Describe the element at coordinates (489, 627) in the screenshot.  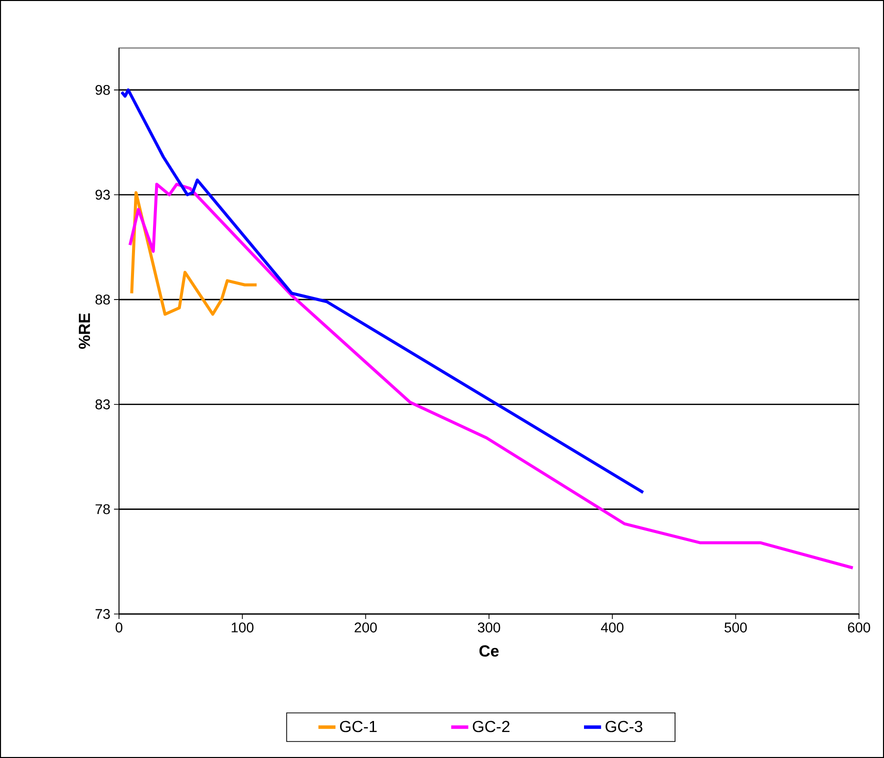
I see `x-tick-label: 300` at that location.